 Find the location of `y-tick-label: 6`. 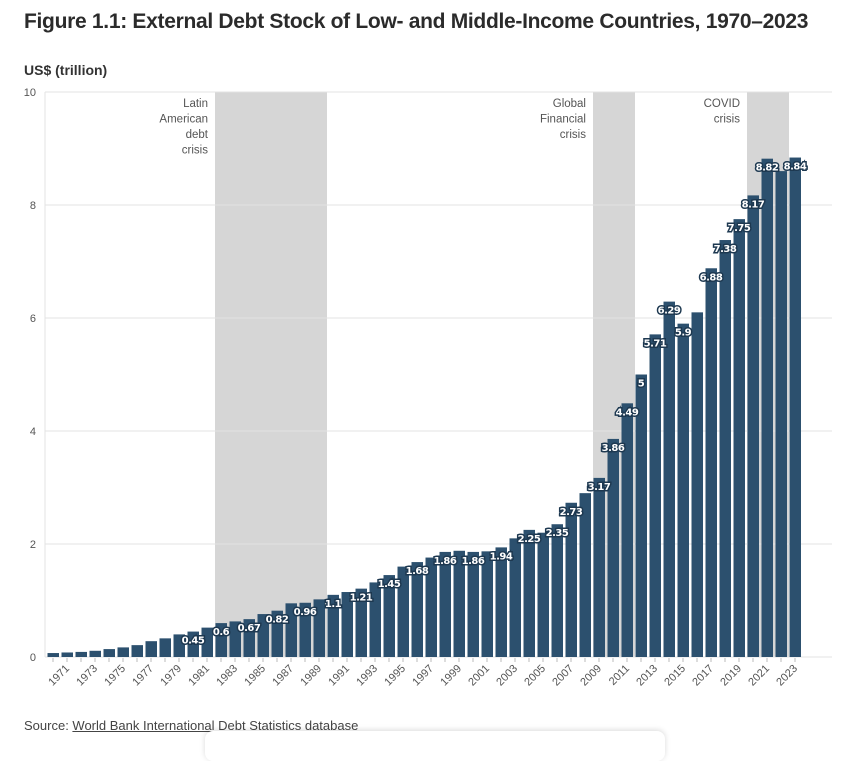

y-tick-label: 6 is located at coordinates (33, 319).